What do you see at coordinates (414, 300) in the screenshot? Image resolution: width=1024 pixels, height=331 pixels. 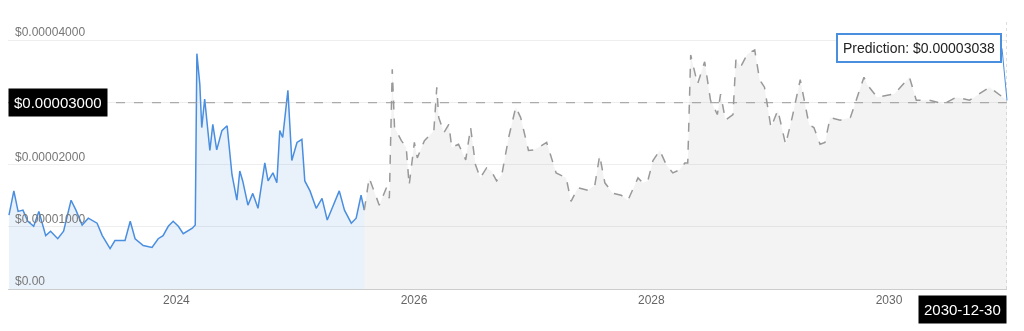 I see `x-tick-label: 2026` at bounding box center [414, 300].